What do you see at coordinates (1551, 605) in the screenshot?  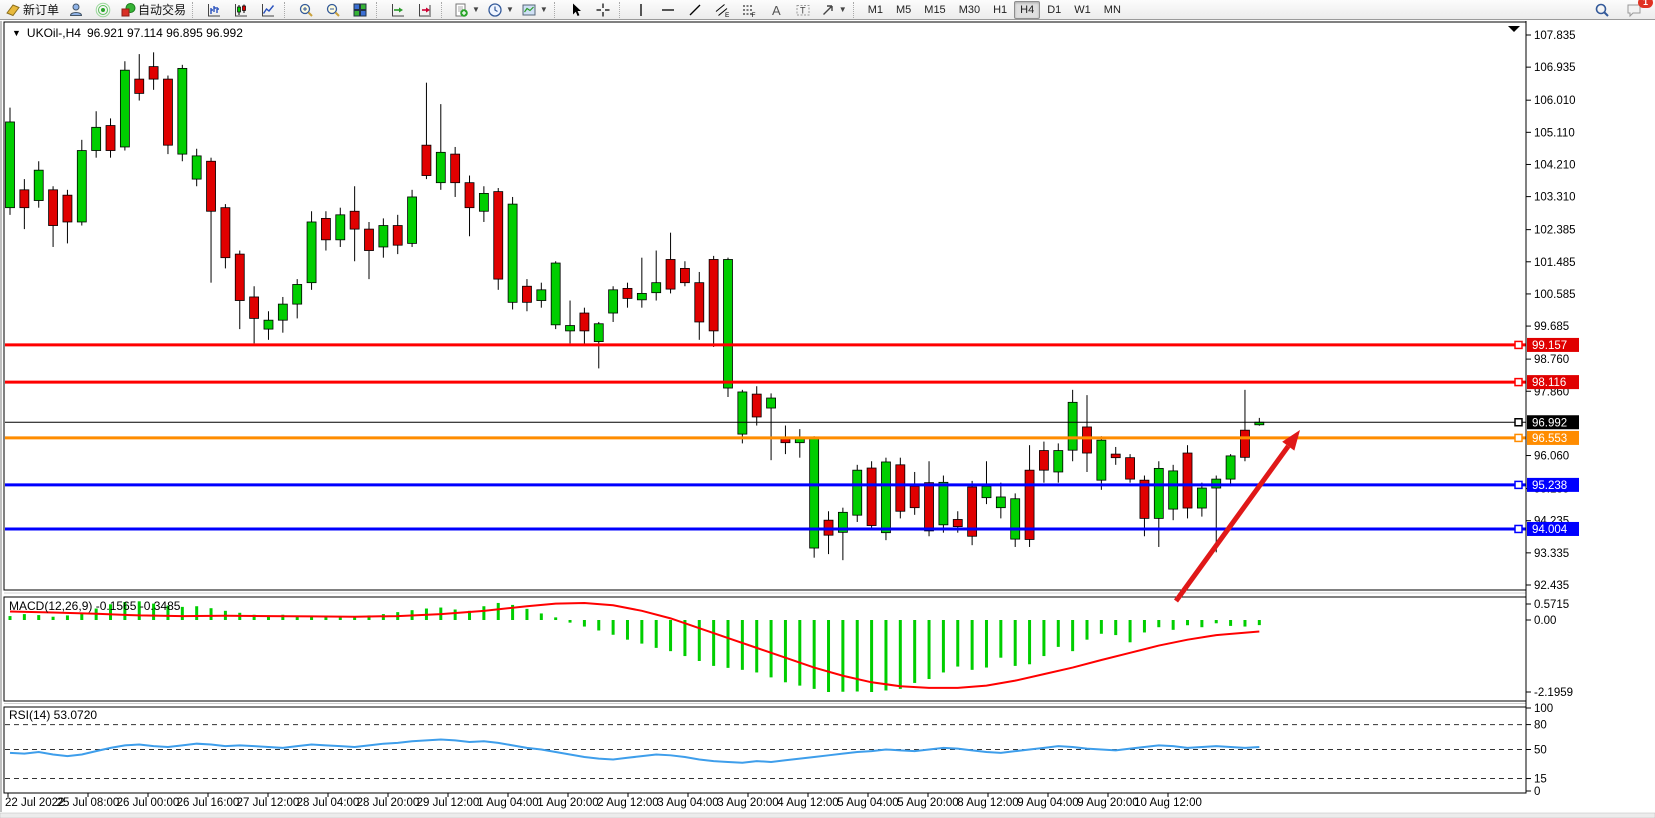 I see `macd-tick-label: 0.5715` at bounding box center [1551, 605].